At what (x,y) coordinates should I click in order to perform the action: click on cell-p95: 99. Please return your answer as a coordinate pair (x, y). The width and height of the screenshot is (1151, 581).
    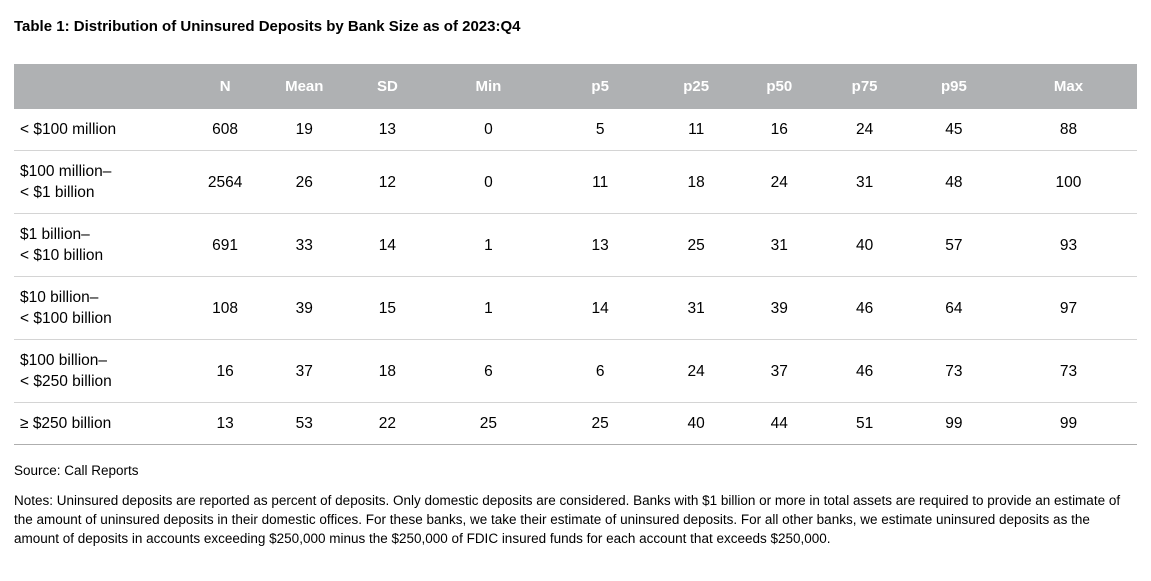
    Looking at the image, I should click on (954, 423).